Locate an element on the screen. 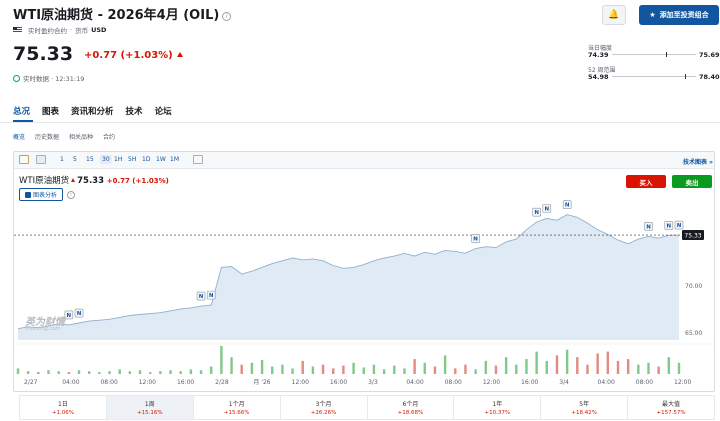  area-chart-icon is located at coordinates (41, 159).